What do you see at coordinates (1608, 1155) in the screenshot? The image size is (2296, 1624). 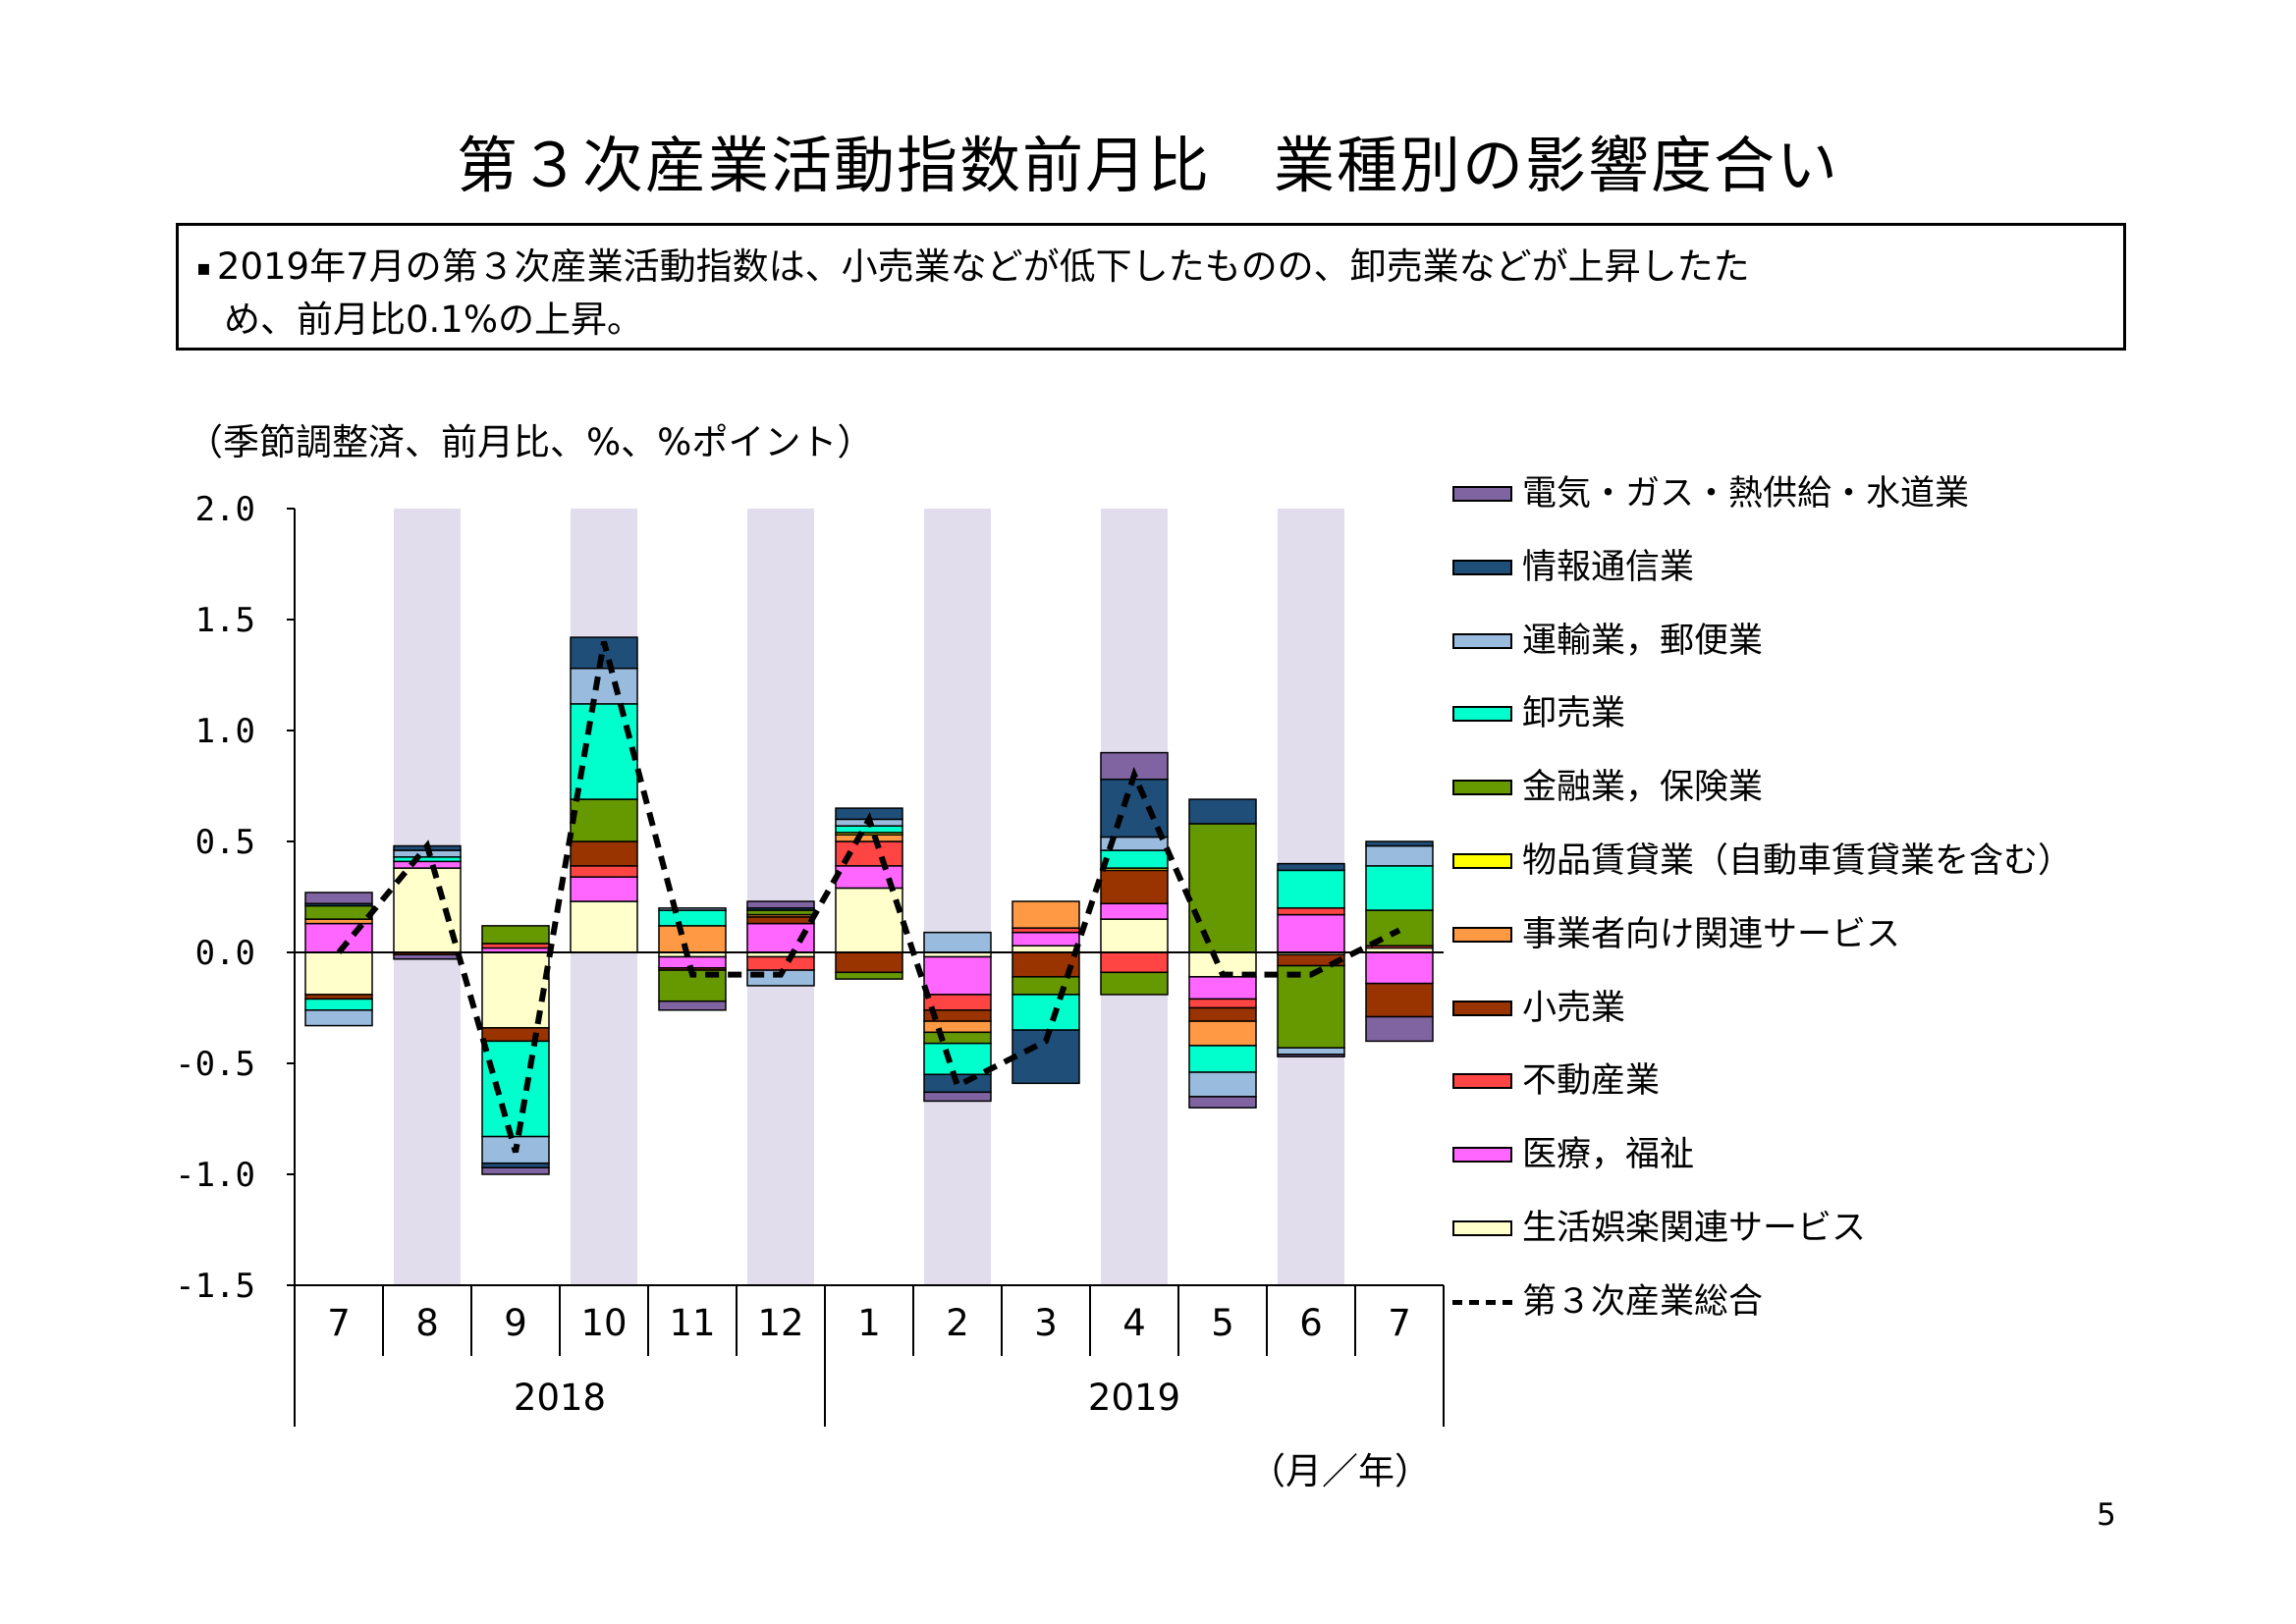 I see `legend-label: 医療，福祉` at bounding box center [1608, 1155].